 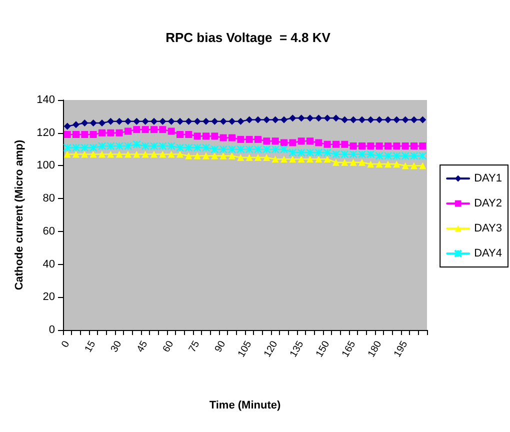 What do you see at coordinates (116, 346) in the screenshot?
I see `x-tick-label: 30` at bounding box center [116, 346].